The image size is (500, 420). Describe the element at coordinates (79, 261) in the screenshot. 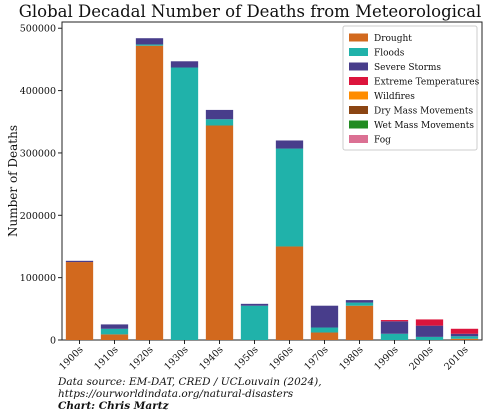

I see `bar-severe-storms-1900s` at that location.